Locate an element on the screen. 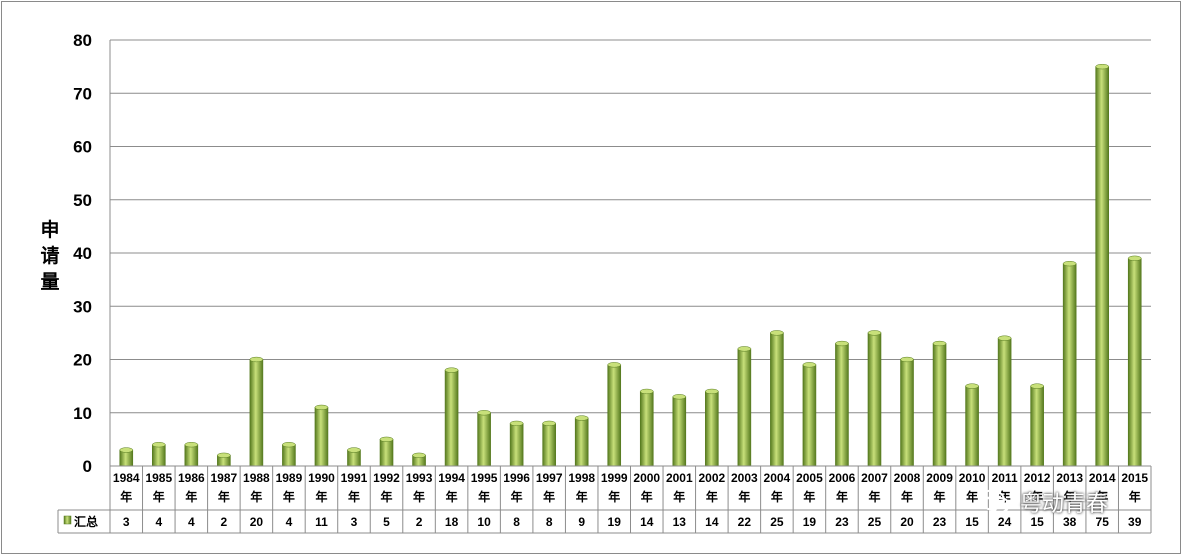 The height and width of the screenshot is (556, 1183). data-label: 24 is located at coordinates (1005, 522).